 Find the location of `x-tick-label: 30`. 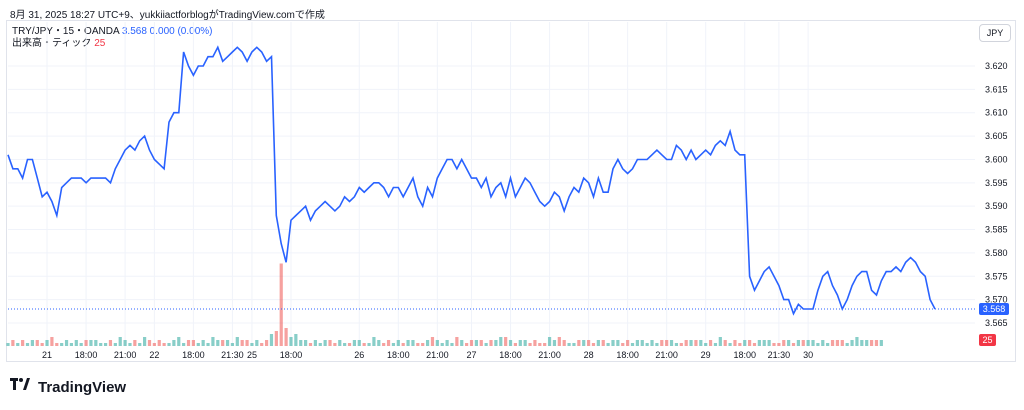

x-tick-label: 30 is located at coordinates (808, 355).